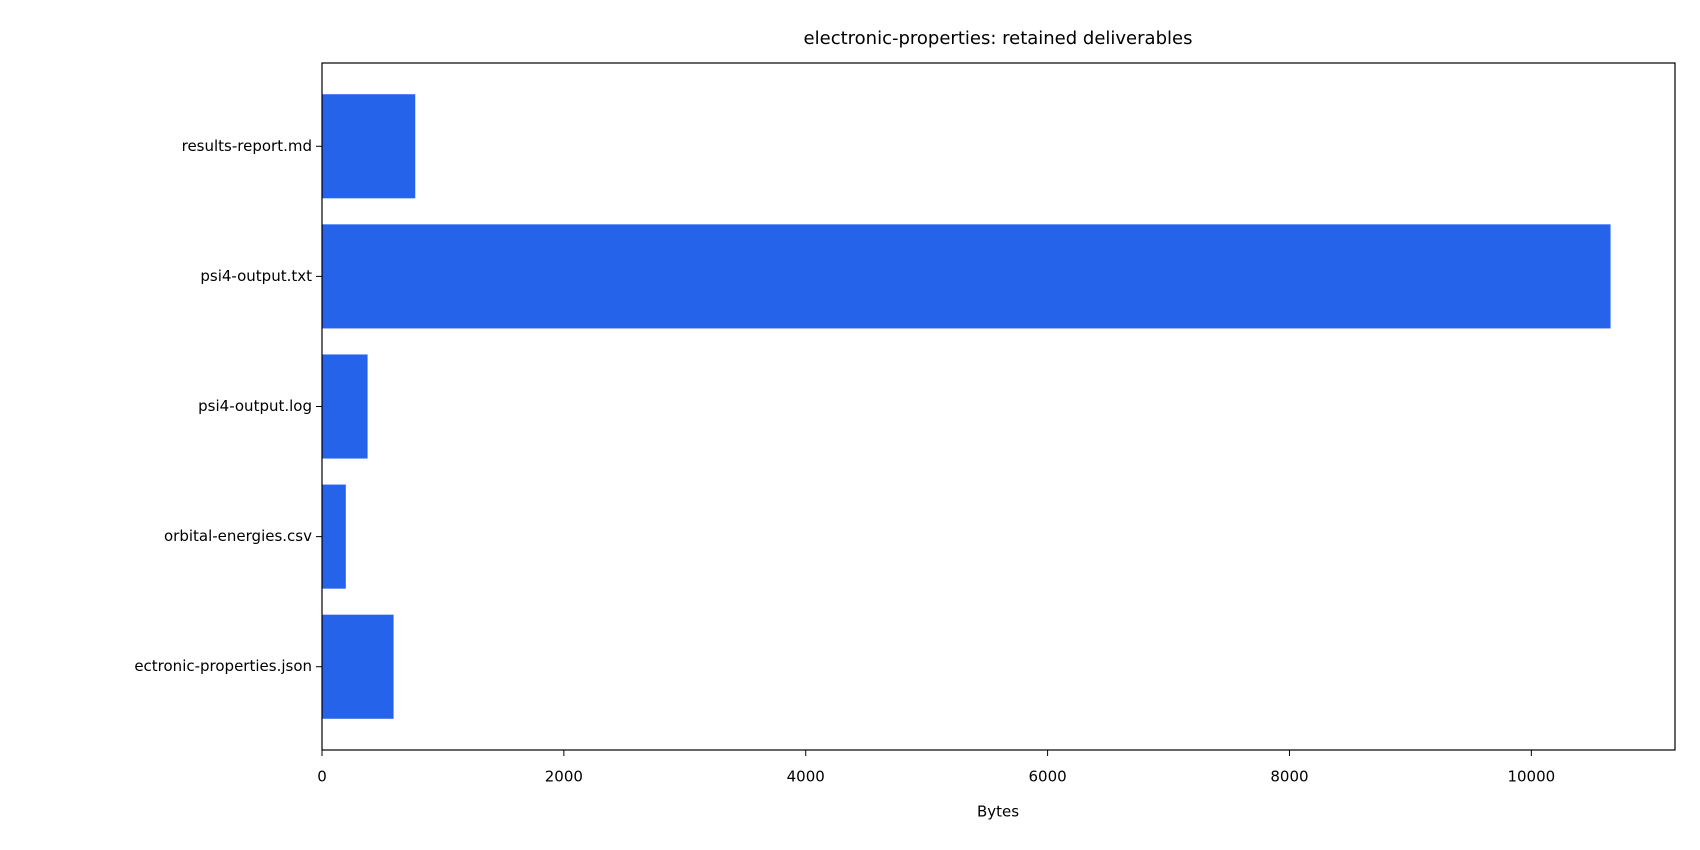  I want to click on x-axis-label: Bytes, so click(998, 812).